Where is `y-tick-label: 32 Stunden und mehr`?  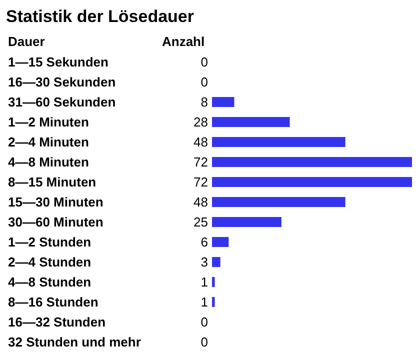 y-tick-label: 32 Stunden und mehr is located at coordinates (74, 342).